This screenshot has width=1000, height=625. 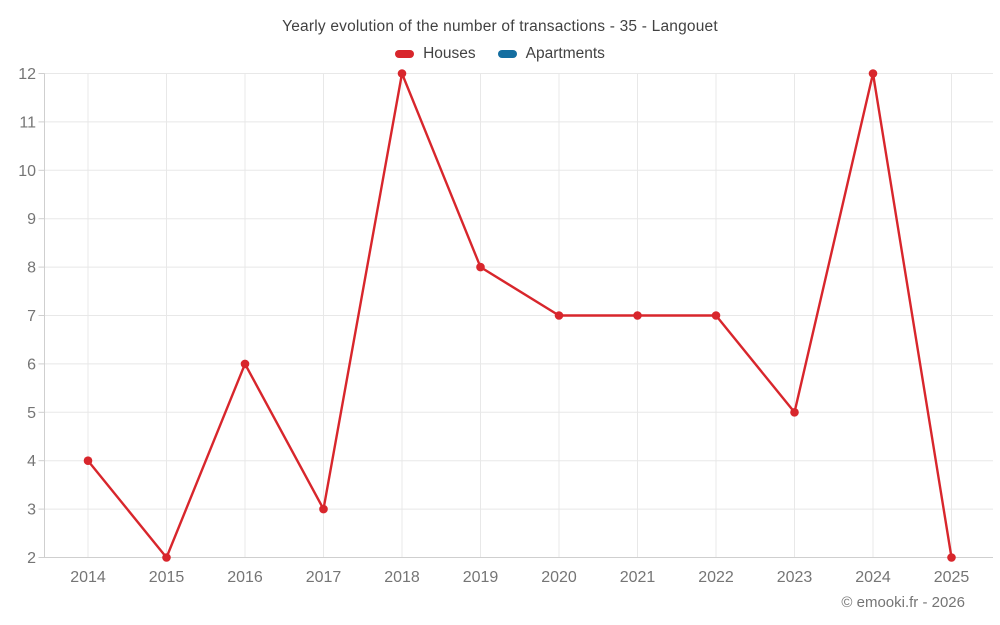 I want to click on svg-text: 2017, so click(x=324, y=577).